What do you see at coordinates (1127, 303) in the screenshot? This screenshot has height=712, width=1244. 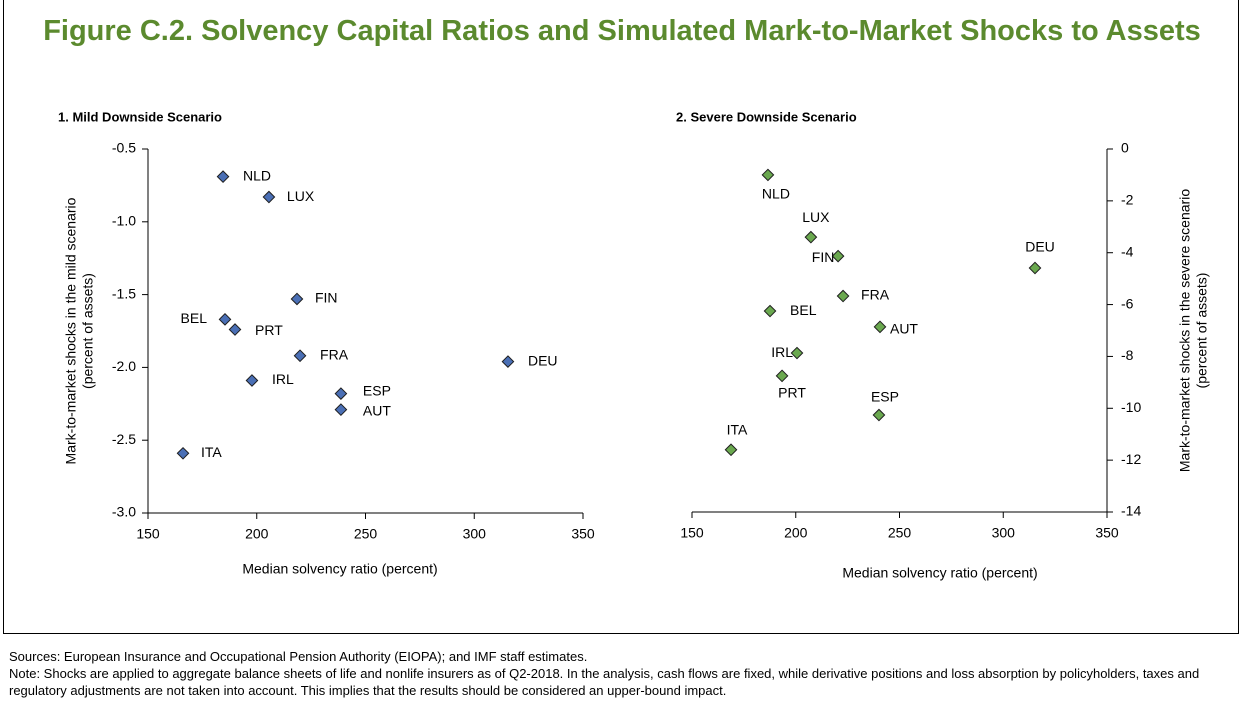 I see `y-tick-label: -6` at bounding box center [1127, 303].